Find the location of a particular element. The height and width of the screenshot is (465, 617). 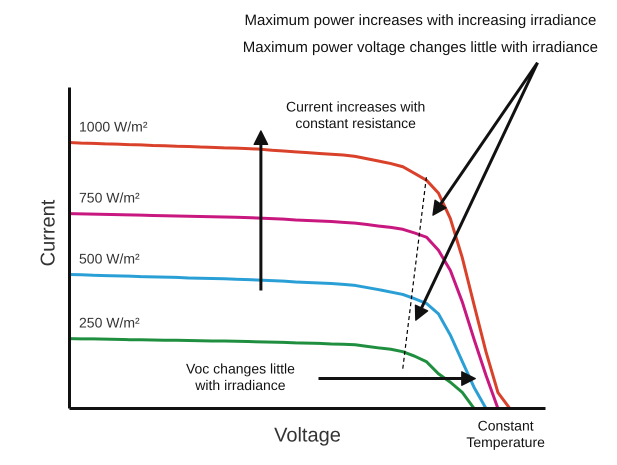

series-label: 500 W/m² is located at coordinates (109, 258).